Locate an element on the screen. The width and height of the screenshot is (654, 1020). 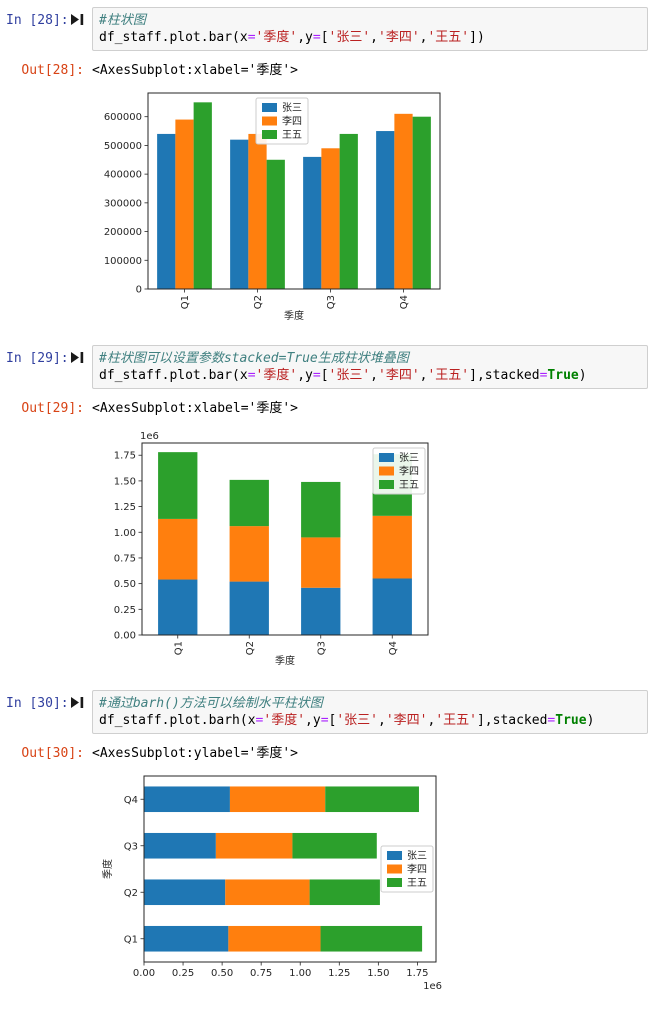
svg-text: 1.00 is located at coordinates (125, 533).